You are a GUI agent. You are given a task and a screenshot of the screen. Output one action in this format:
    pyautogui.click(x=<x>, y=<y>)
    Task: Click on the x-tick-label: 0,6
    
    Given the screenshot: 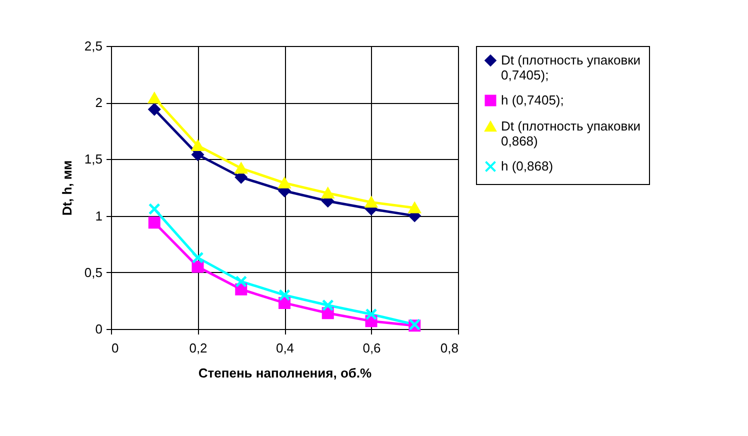 What is the action you would take?
    pyautogui.click(x=371, y=348)
    